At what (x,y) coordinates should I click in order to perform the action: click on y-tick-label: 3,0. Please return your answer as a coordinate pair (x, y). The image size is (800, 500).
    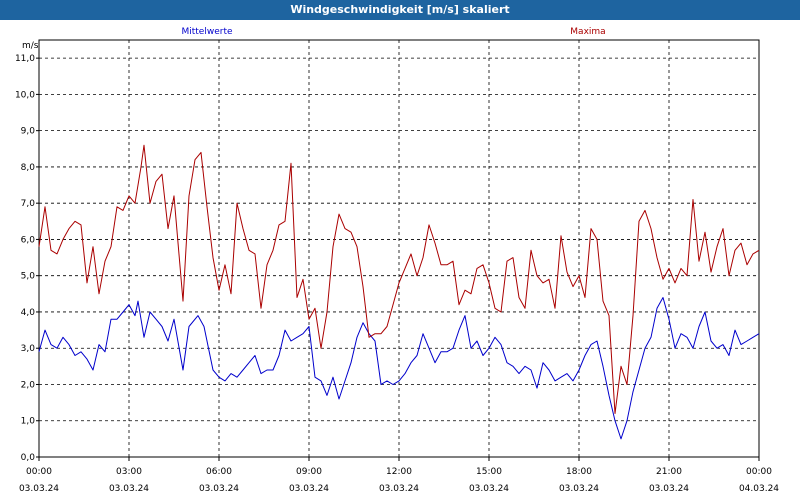
    Looking at the image, I should click on (28, 349).